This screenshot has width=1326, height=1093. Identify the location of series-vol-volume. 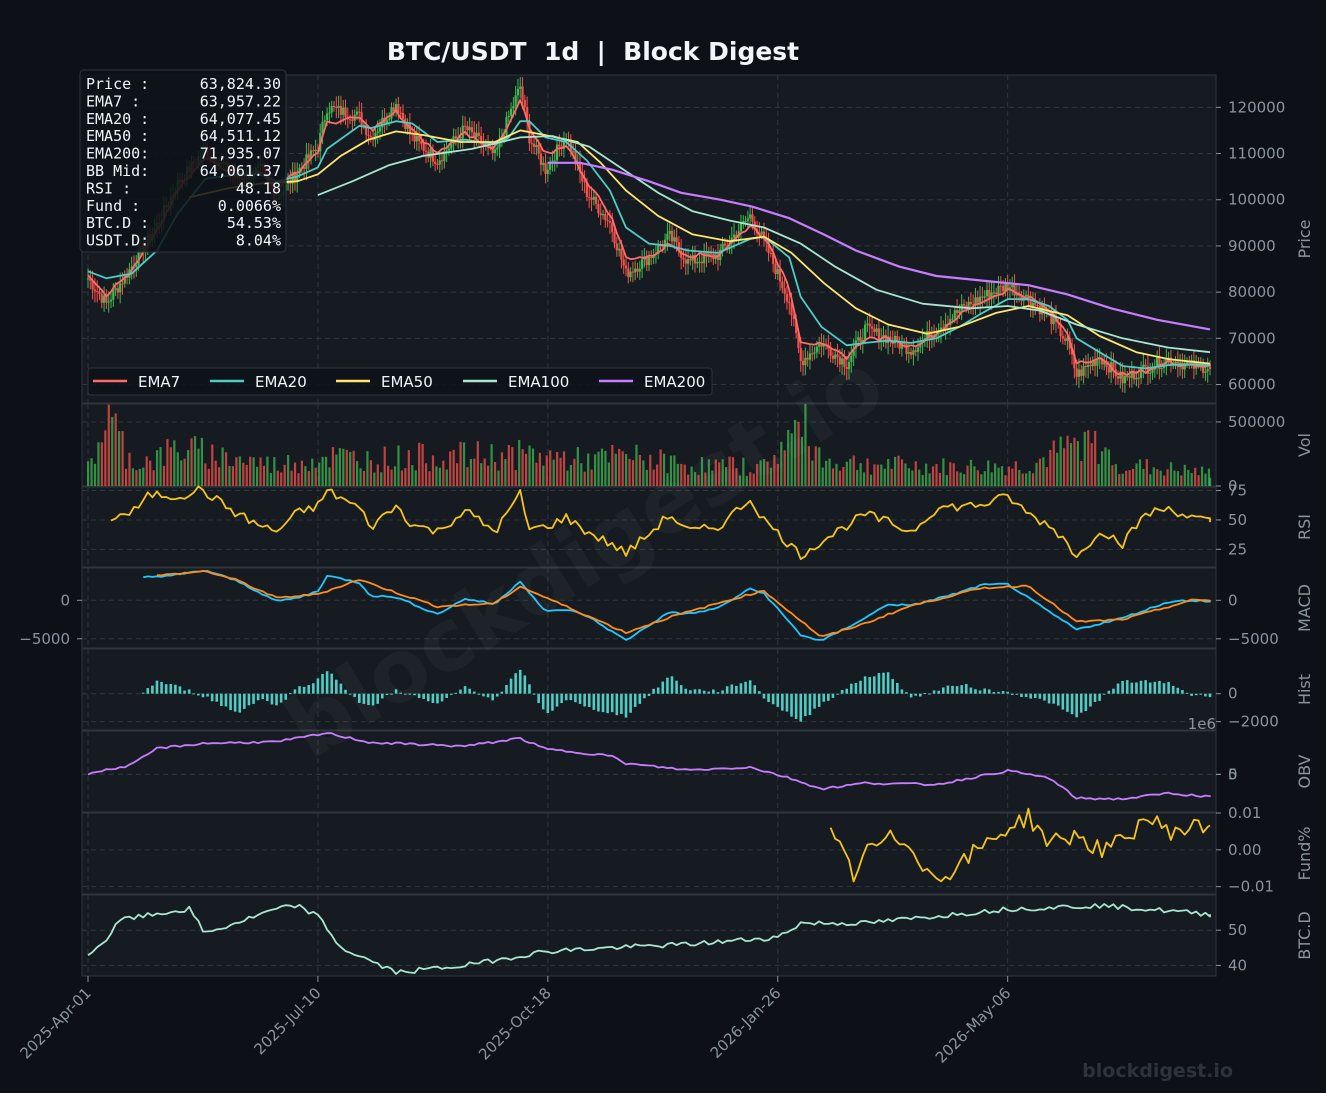
(649, 445).